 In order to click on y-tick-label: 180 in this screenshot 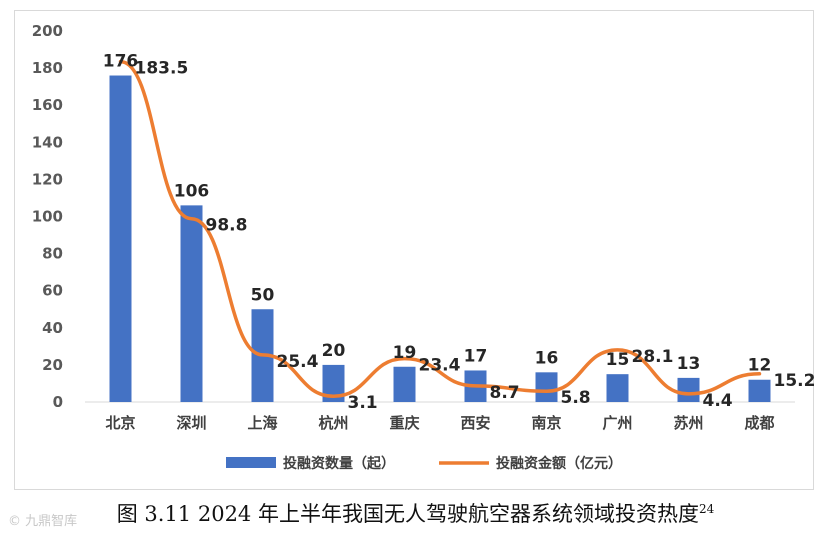, I will do `click(47, 68)`.